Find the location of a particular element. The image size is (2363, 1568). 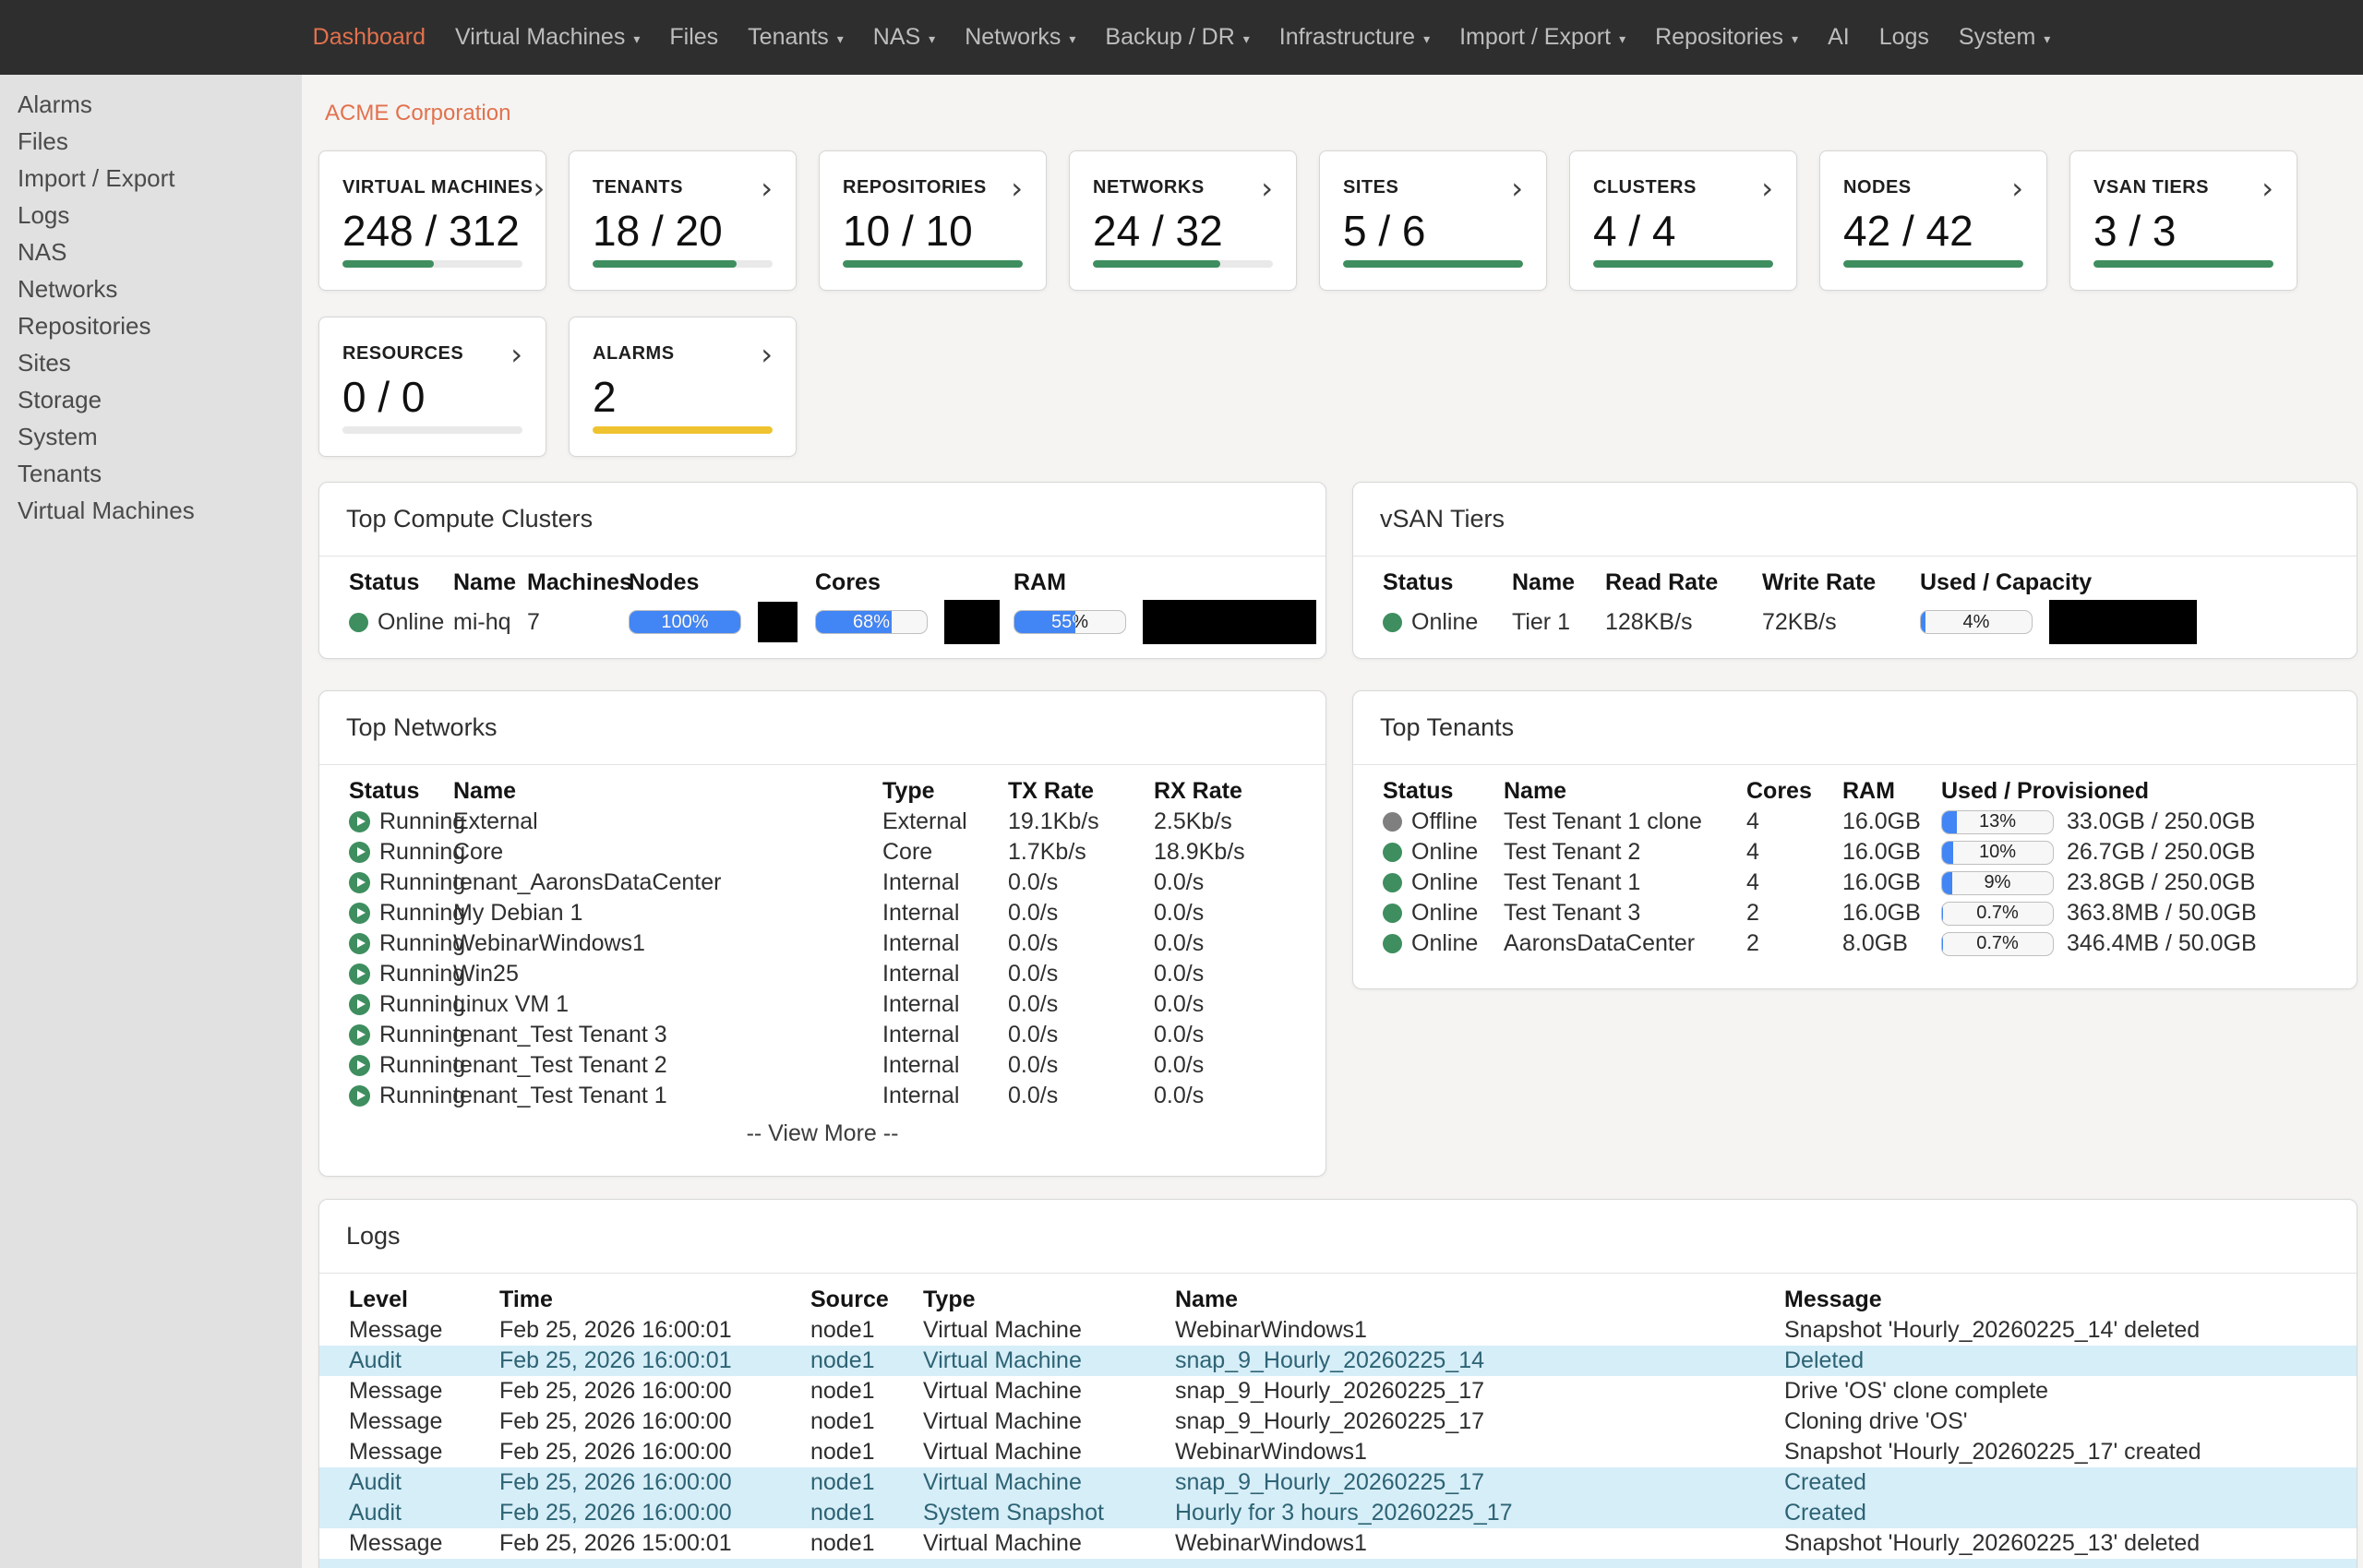

table-row: Offline Test Tenant 1 clone 4 16.0GB 13% is located at coordinates (1855, 822).